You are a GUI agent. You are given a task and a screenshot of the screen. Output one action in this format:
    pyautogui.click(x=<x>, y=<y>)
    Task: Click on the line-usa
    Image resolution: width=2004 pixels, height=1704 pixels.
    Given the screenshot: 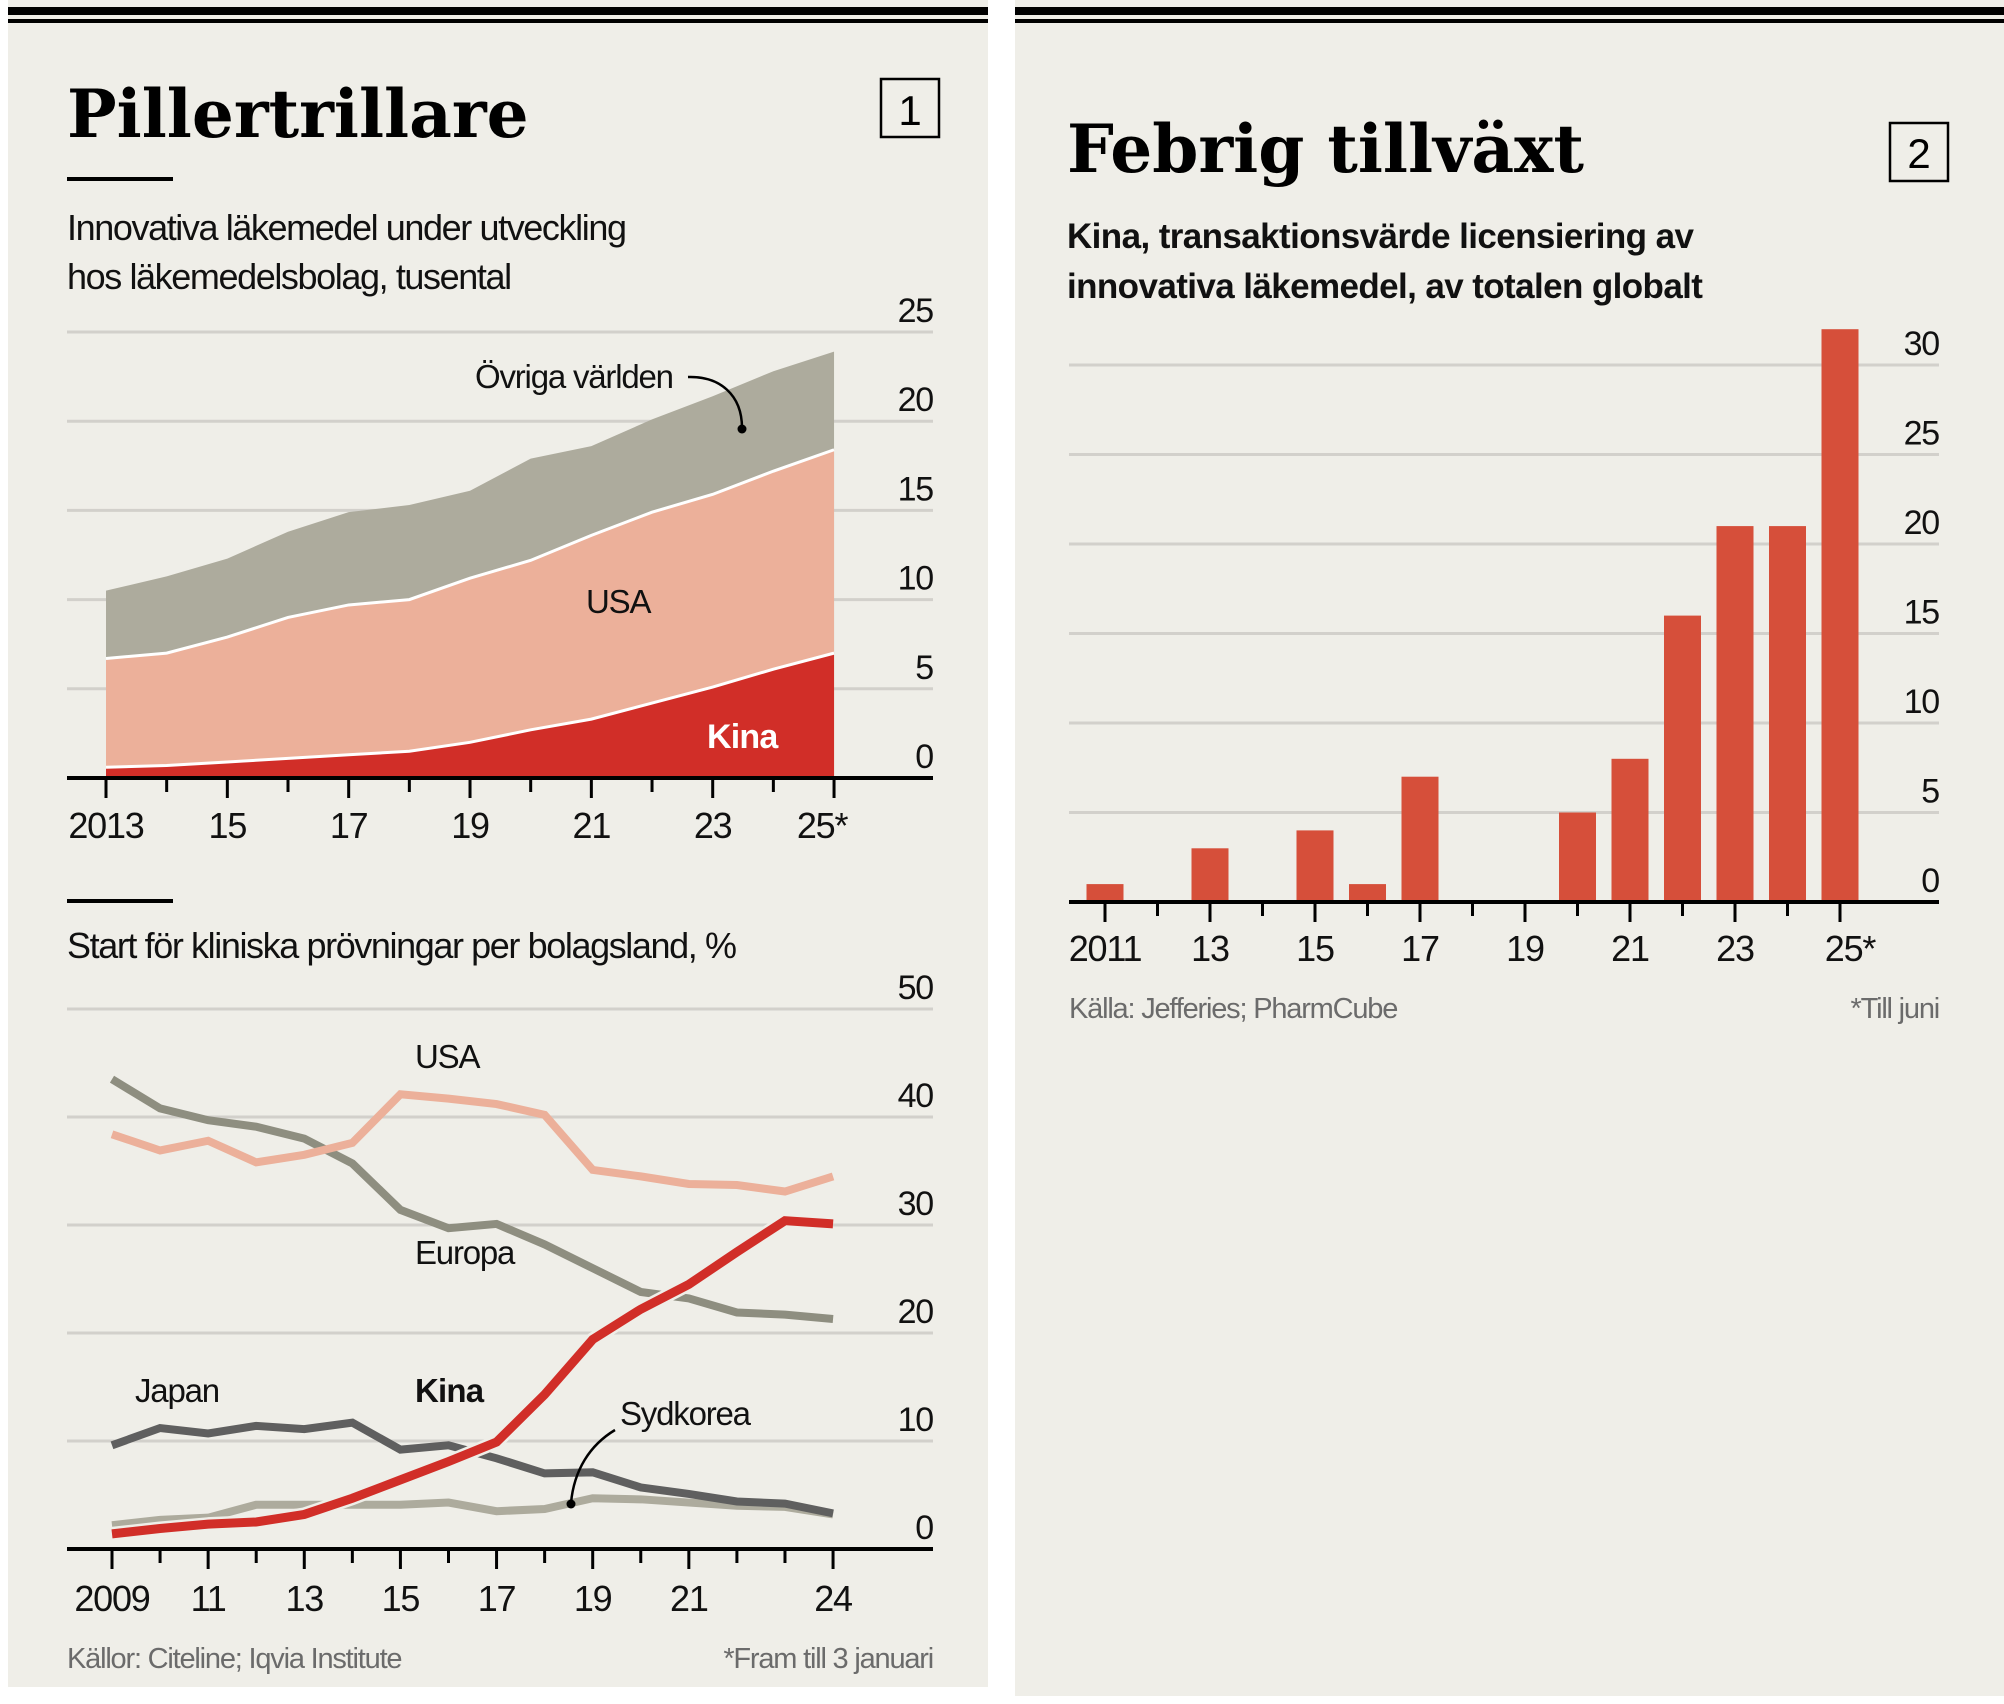 What is the action you would take?
    pyautogui.click(x=472, y=1143)
    